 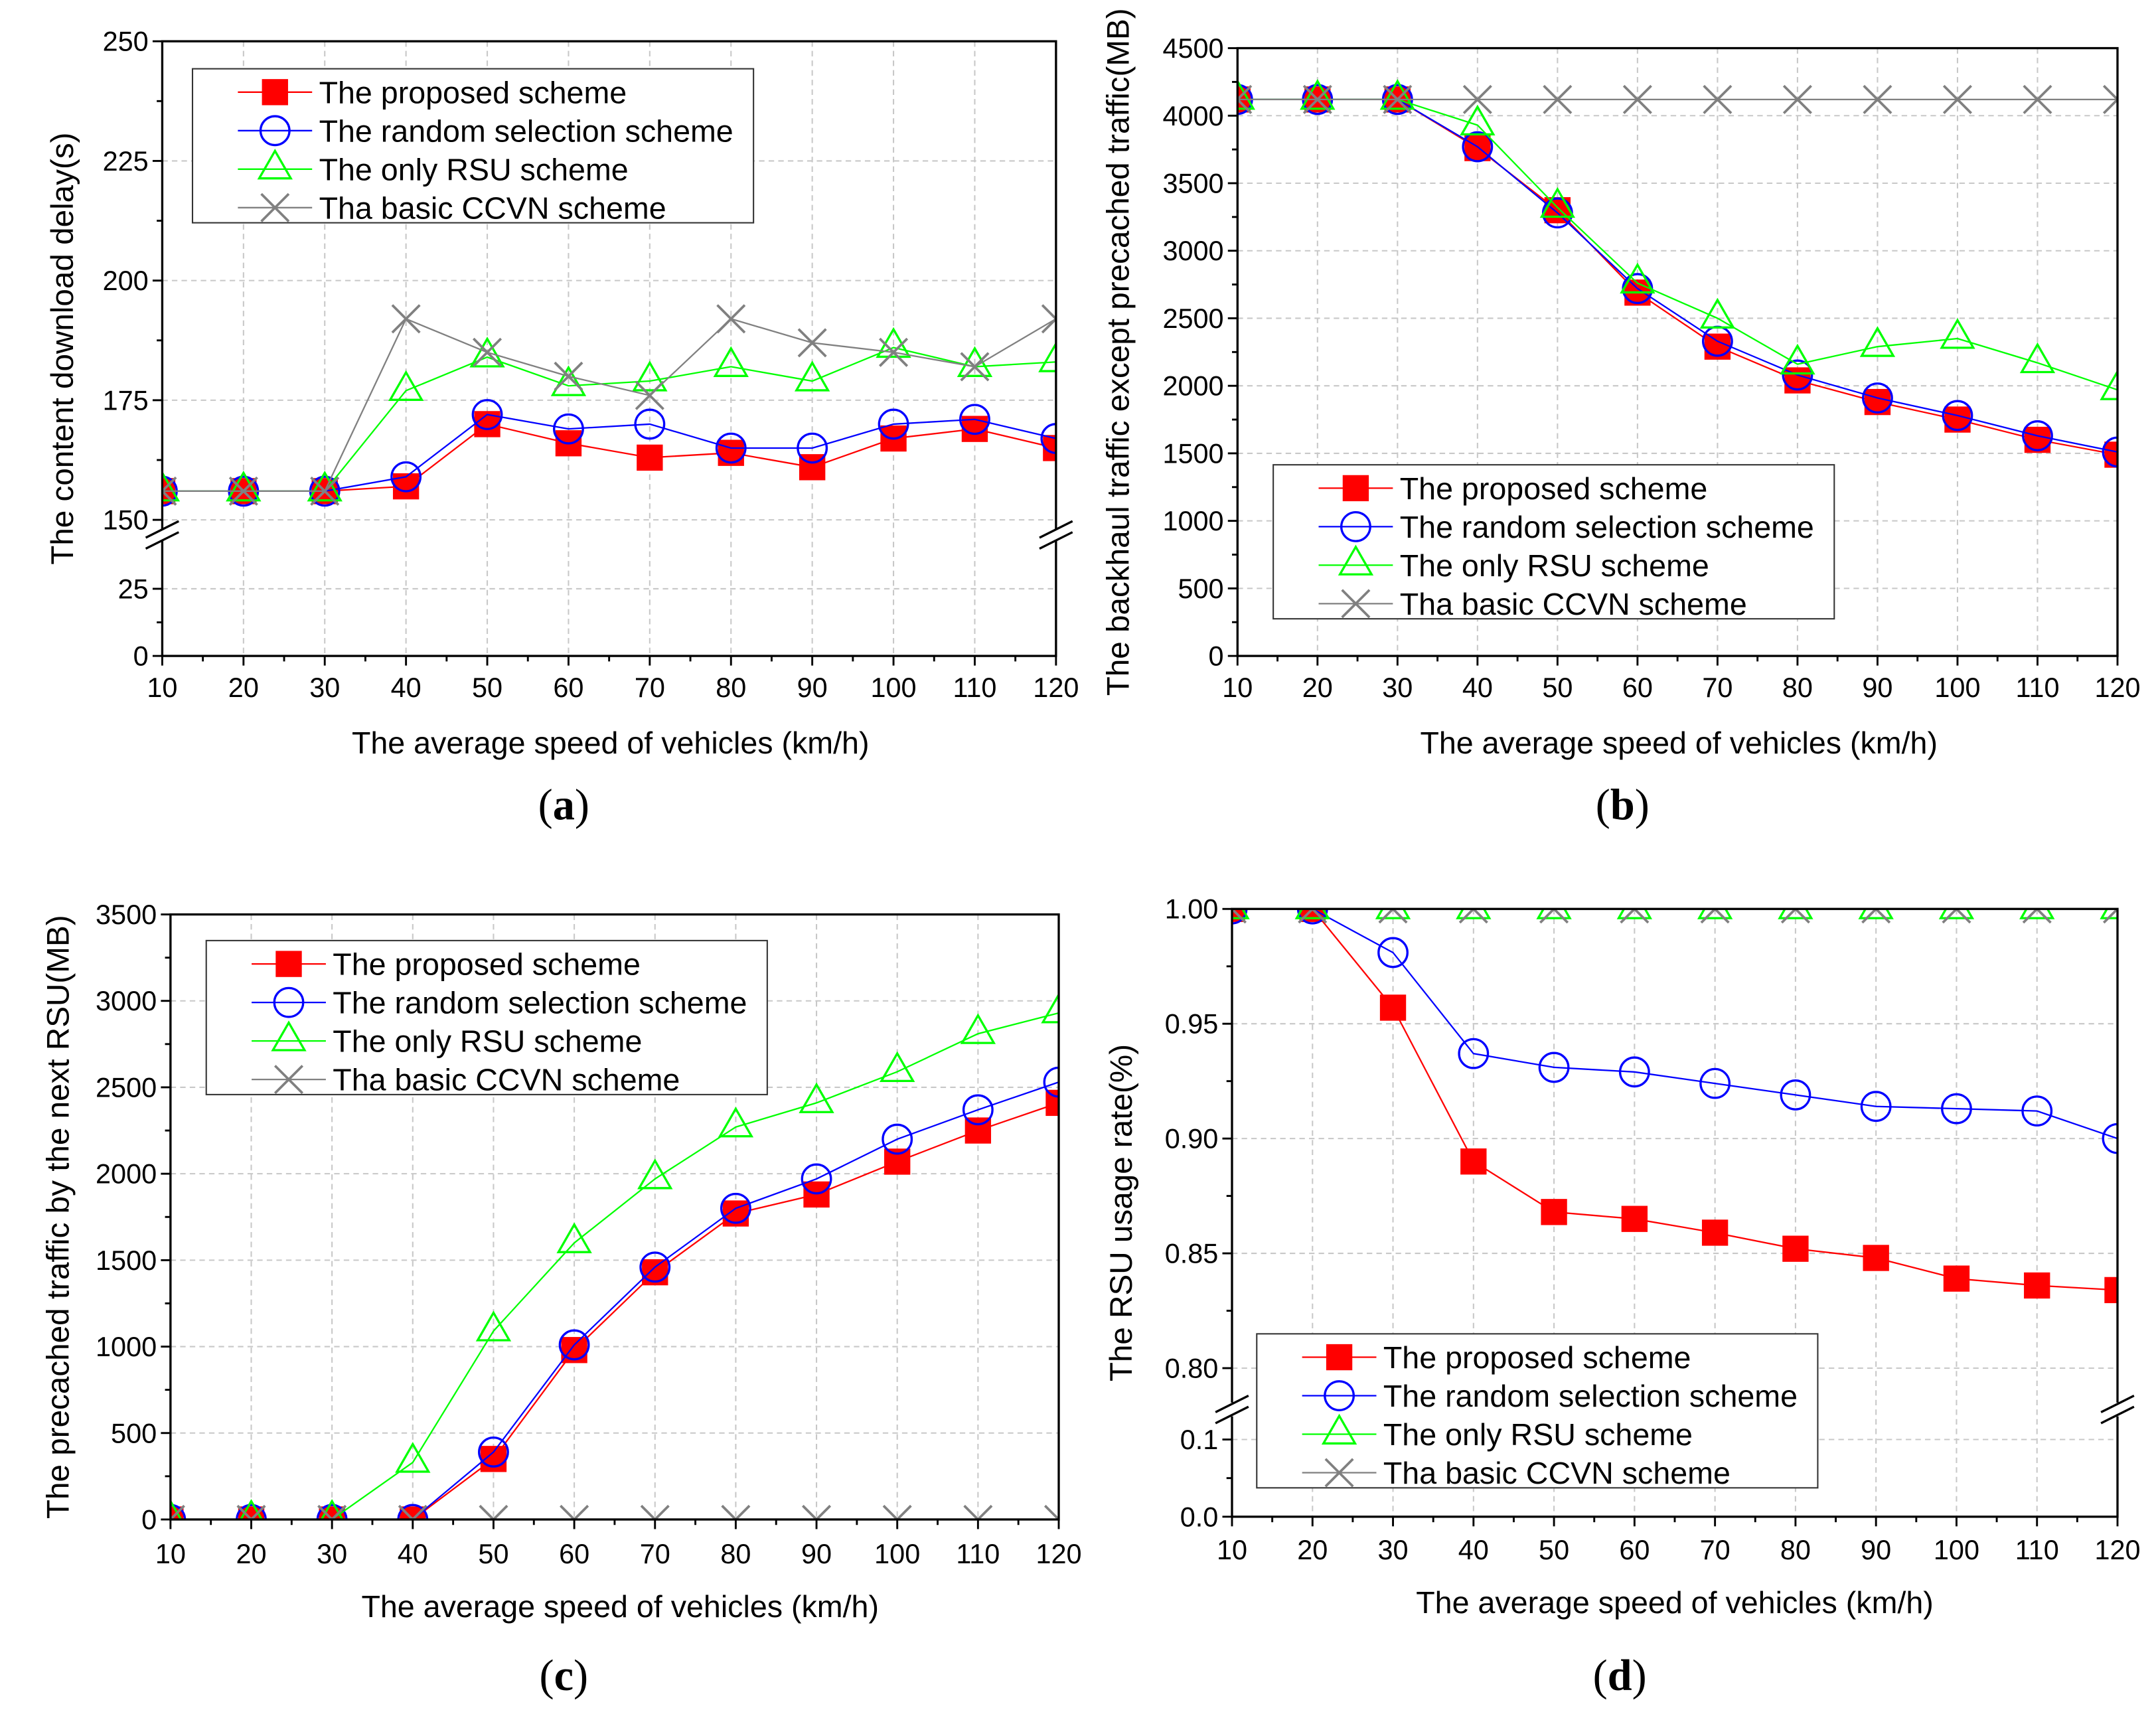 I want to click on chart-b-legend-item-1: The random selection scheme, so click(x=1566, y=527).